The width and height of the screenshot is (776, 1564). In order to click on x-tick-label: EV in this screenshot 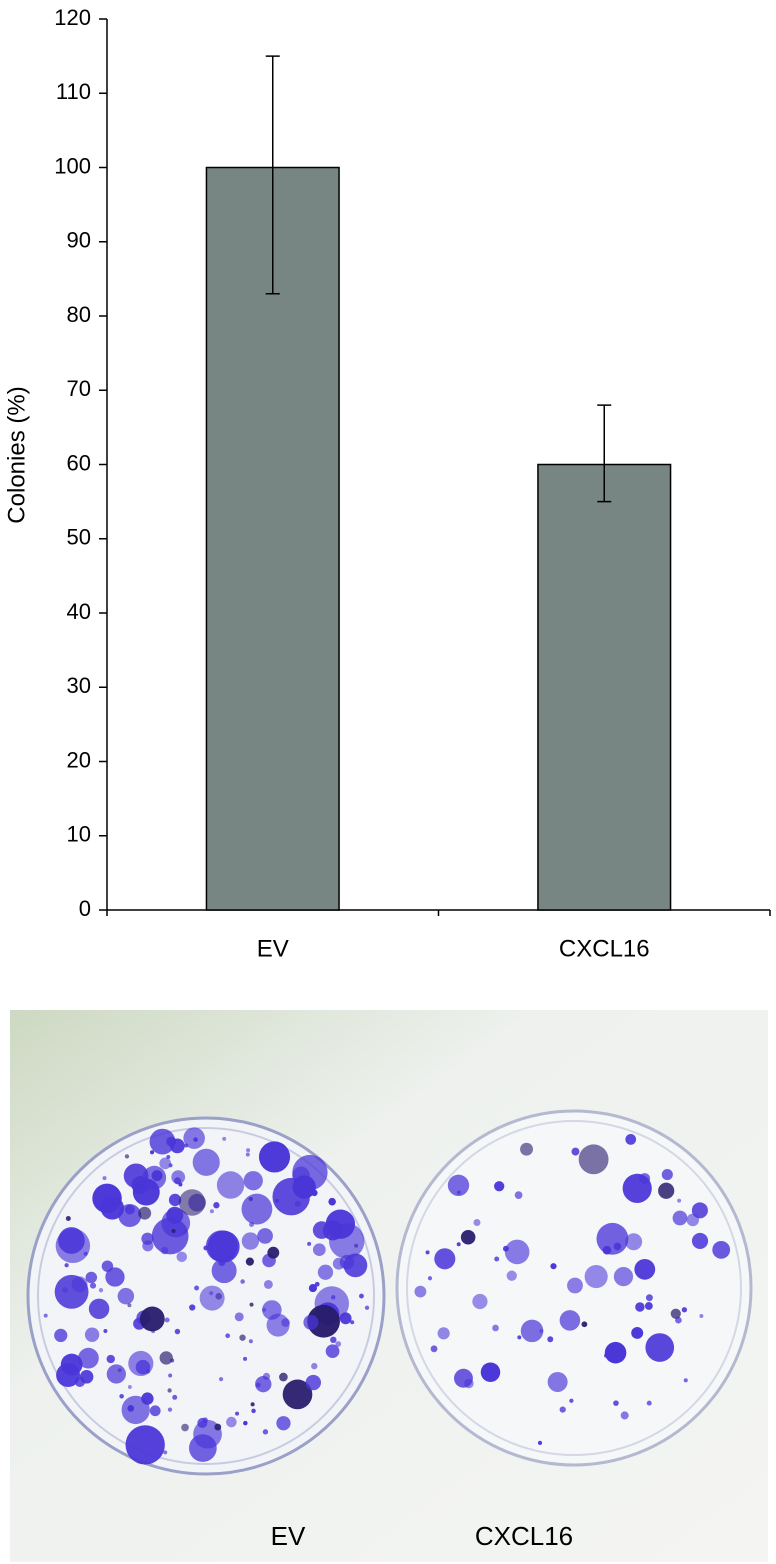, I will do `click(273, 948)`.